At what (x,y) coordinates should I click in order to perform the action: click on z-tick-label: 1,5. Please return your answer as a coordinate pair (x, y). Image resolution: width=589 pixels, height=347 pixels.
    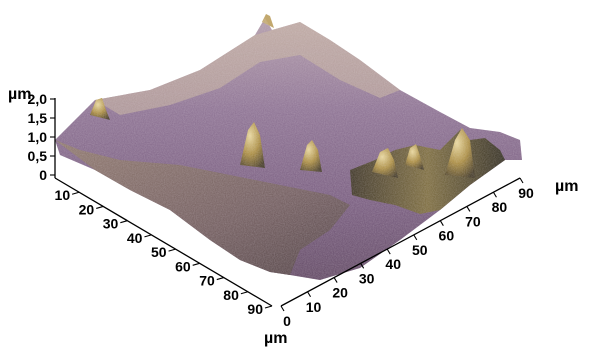
    Looking at the image, I should click on (38, 118).